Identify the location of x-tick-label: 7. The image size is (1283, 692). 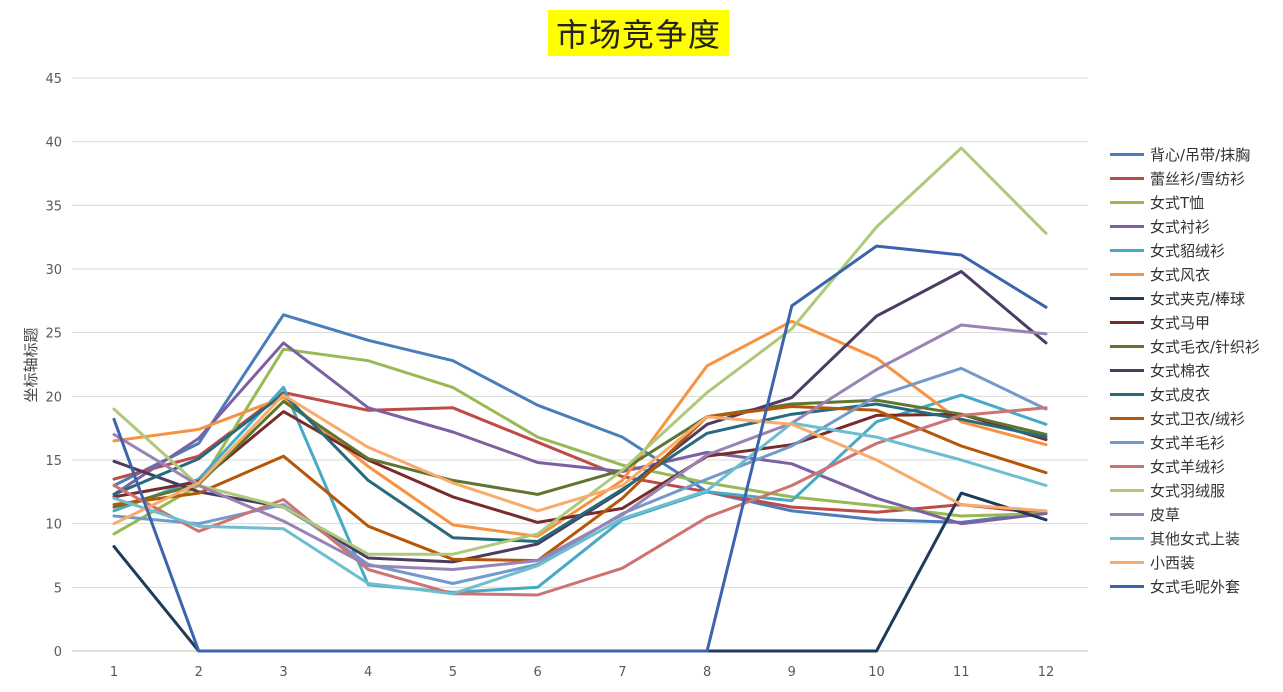
(622, 672).